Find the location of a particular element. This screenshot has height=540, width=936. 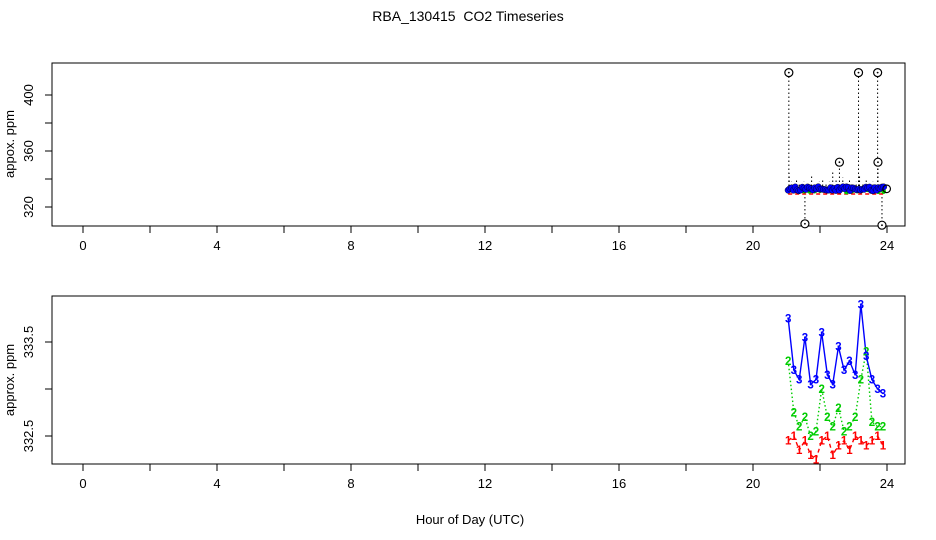

y-tick-label: 333.5 is located at coordinates (28, 342).